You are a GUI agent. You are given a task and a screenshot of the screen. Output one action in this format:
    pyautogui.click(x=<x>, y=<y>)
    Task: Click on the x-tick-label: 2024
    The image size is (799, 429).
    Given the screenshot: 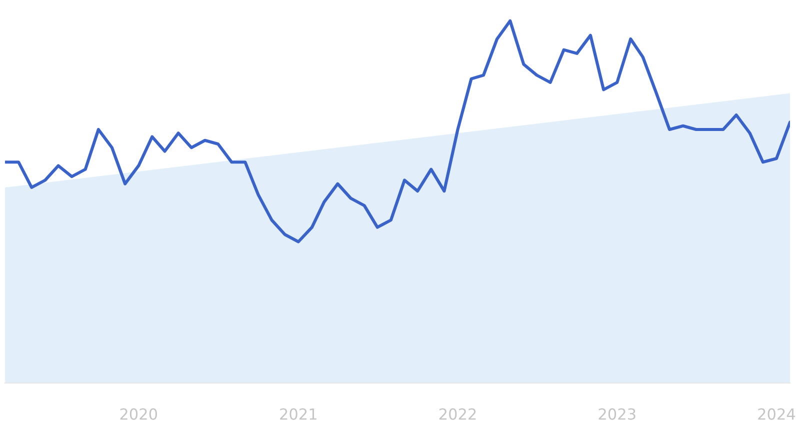 What is the action you would take?
    pyautogui.click(x=777, y=414)
    